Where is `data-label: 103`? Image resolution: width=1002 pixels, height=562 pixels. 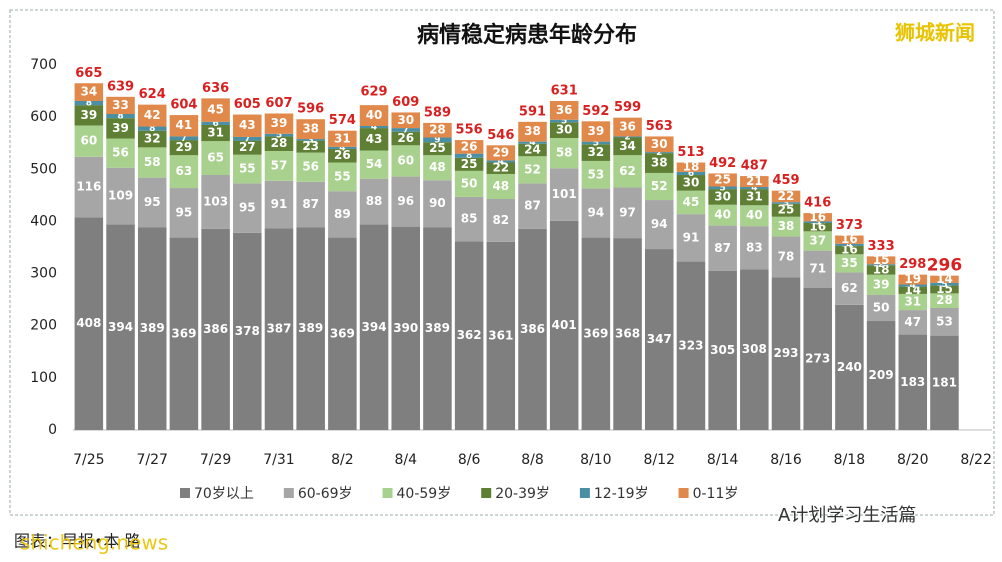
data-label: 103 is located at coordinates (215, 201).